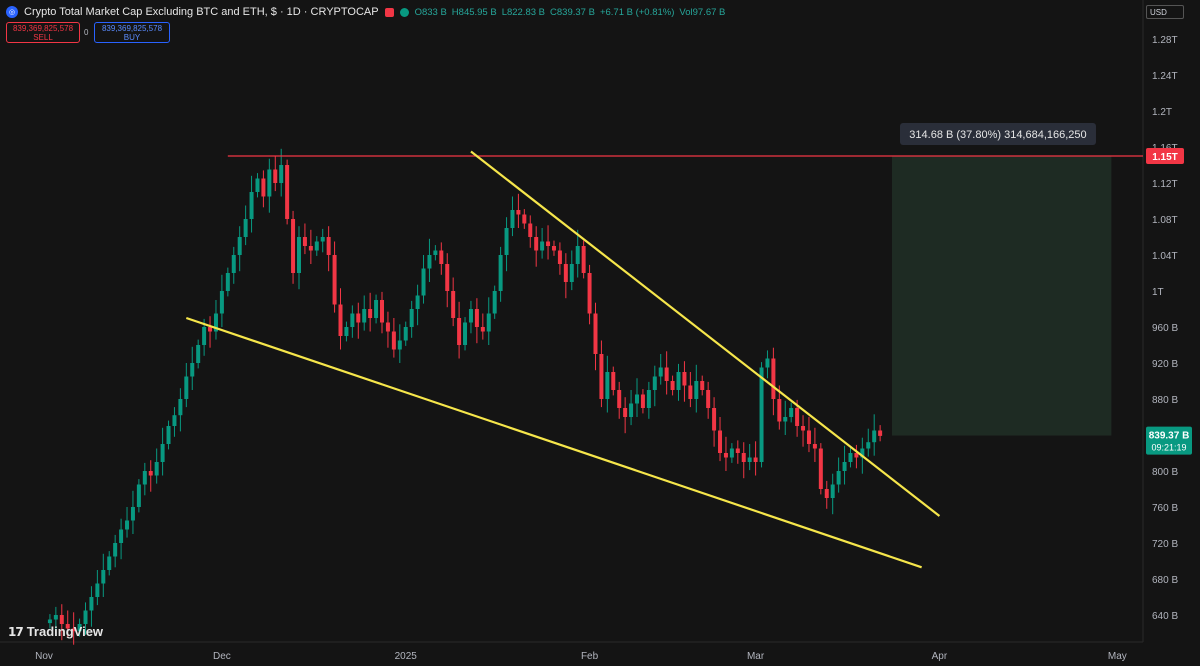 Image resolution: width=1200 pixels, height=666 pixels. I want to click on sell-price: 839,369,825,578, so click(43, 28).